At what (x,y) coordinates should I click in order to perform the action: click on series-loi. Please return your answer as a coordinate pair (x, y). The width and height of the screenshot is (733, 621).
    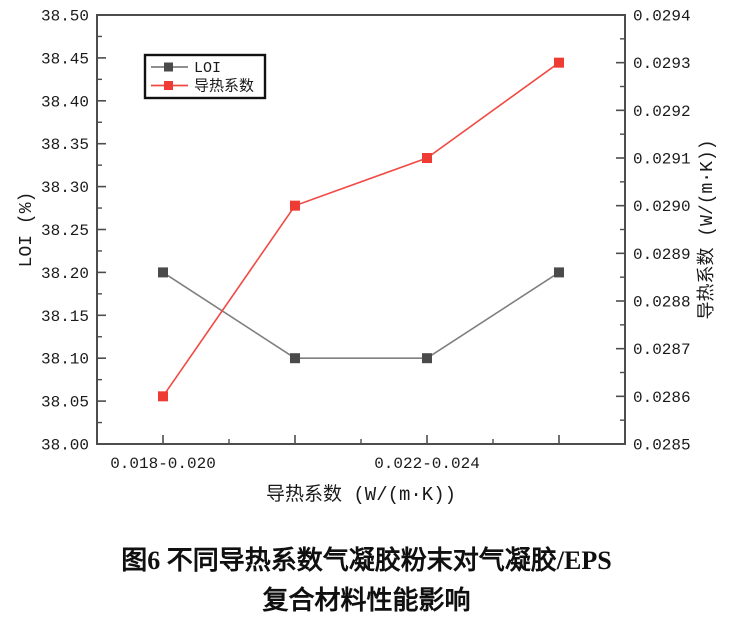
    Looking at the image, I should click on (361, 315).